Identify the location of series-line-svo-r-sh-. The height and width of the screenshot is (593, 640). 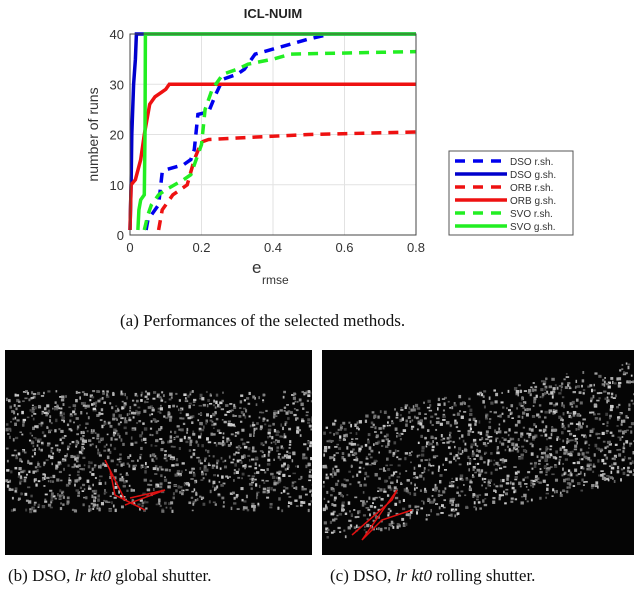
(279, 140).